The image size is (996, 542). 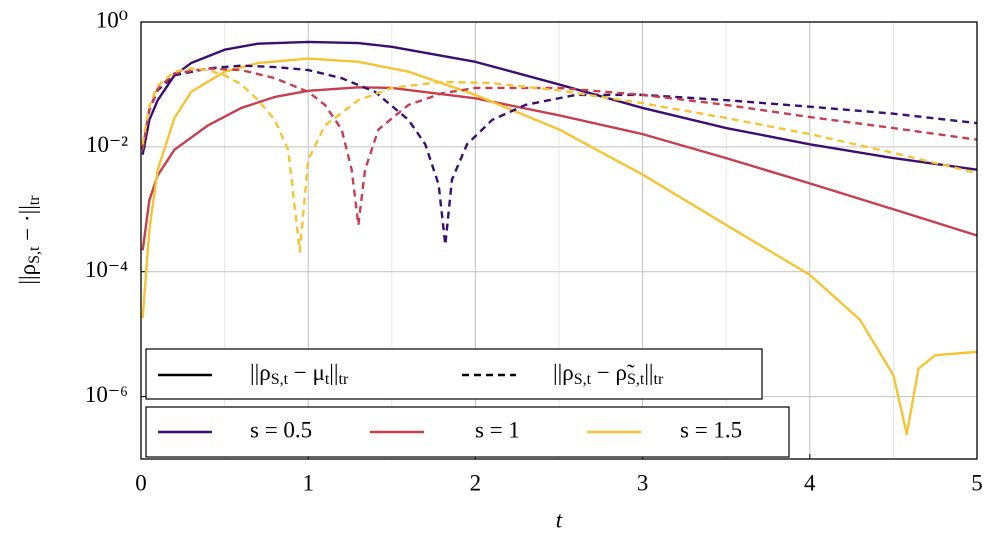 I want to click on y-tick-label: 10⁻⁶, so click(x=106, y=394).